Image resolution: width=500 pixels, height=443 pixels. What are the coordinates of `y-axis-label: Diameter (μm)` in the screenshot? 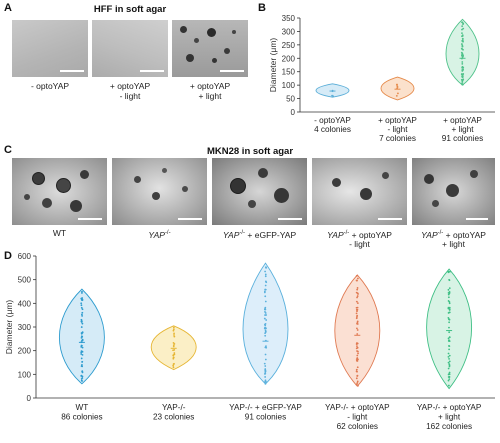 It's located at (273, 65).